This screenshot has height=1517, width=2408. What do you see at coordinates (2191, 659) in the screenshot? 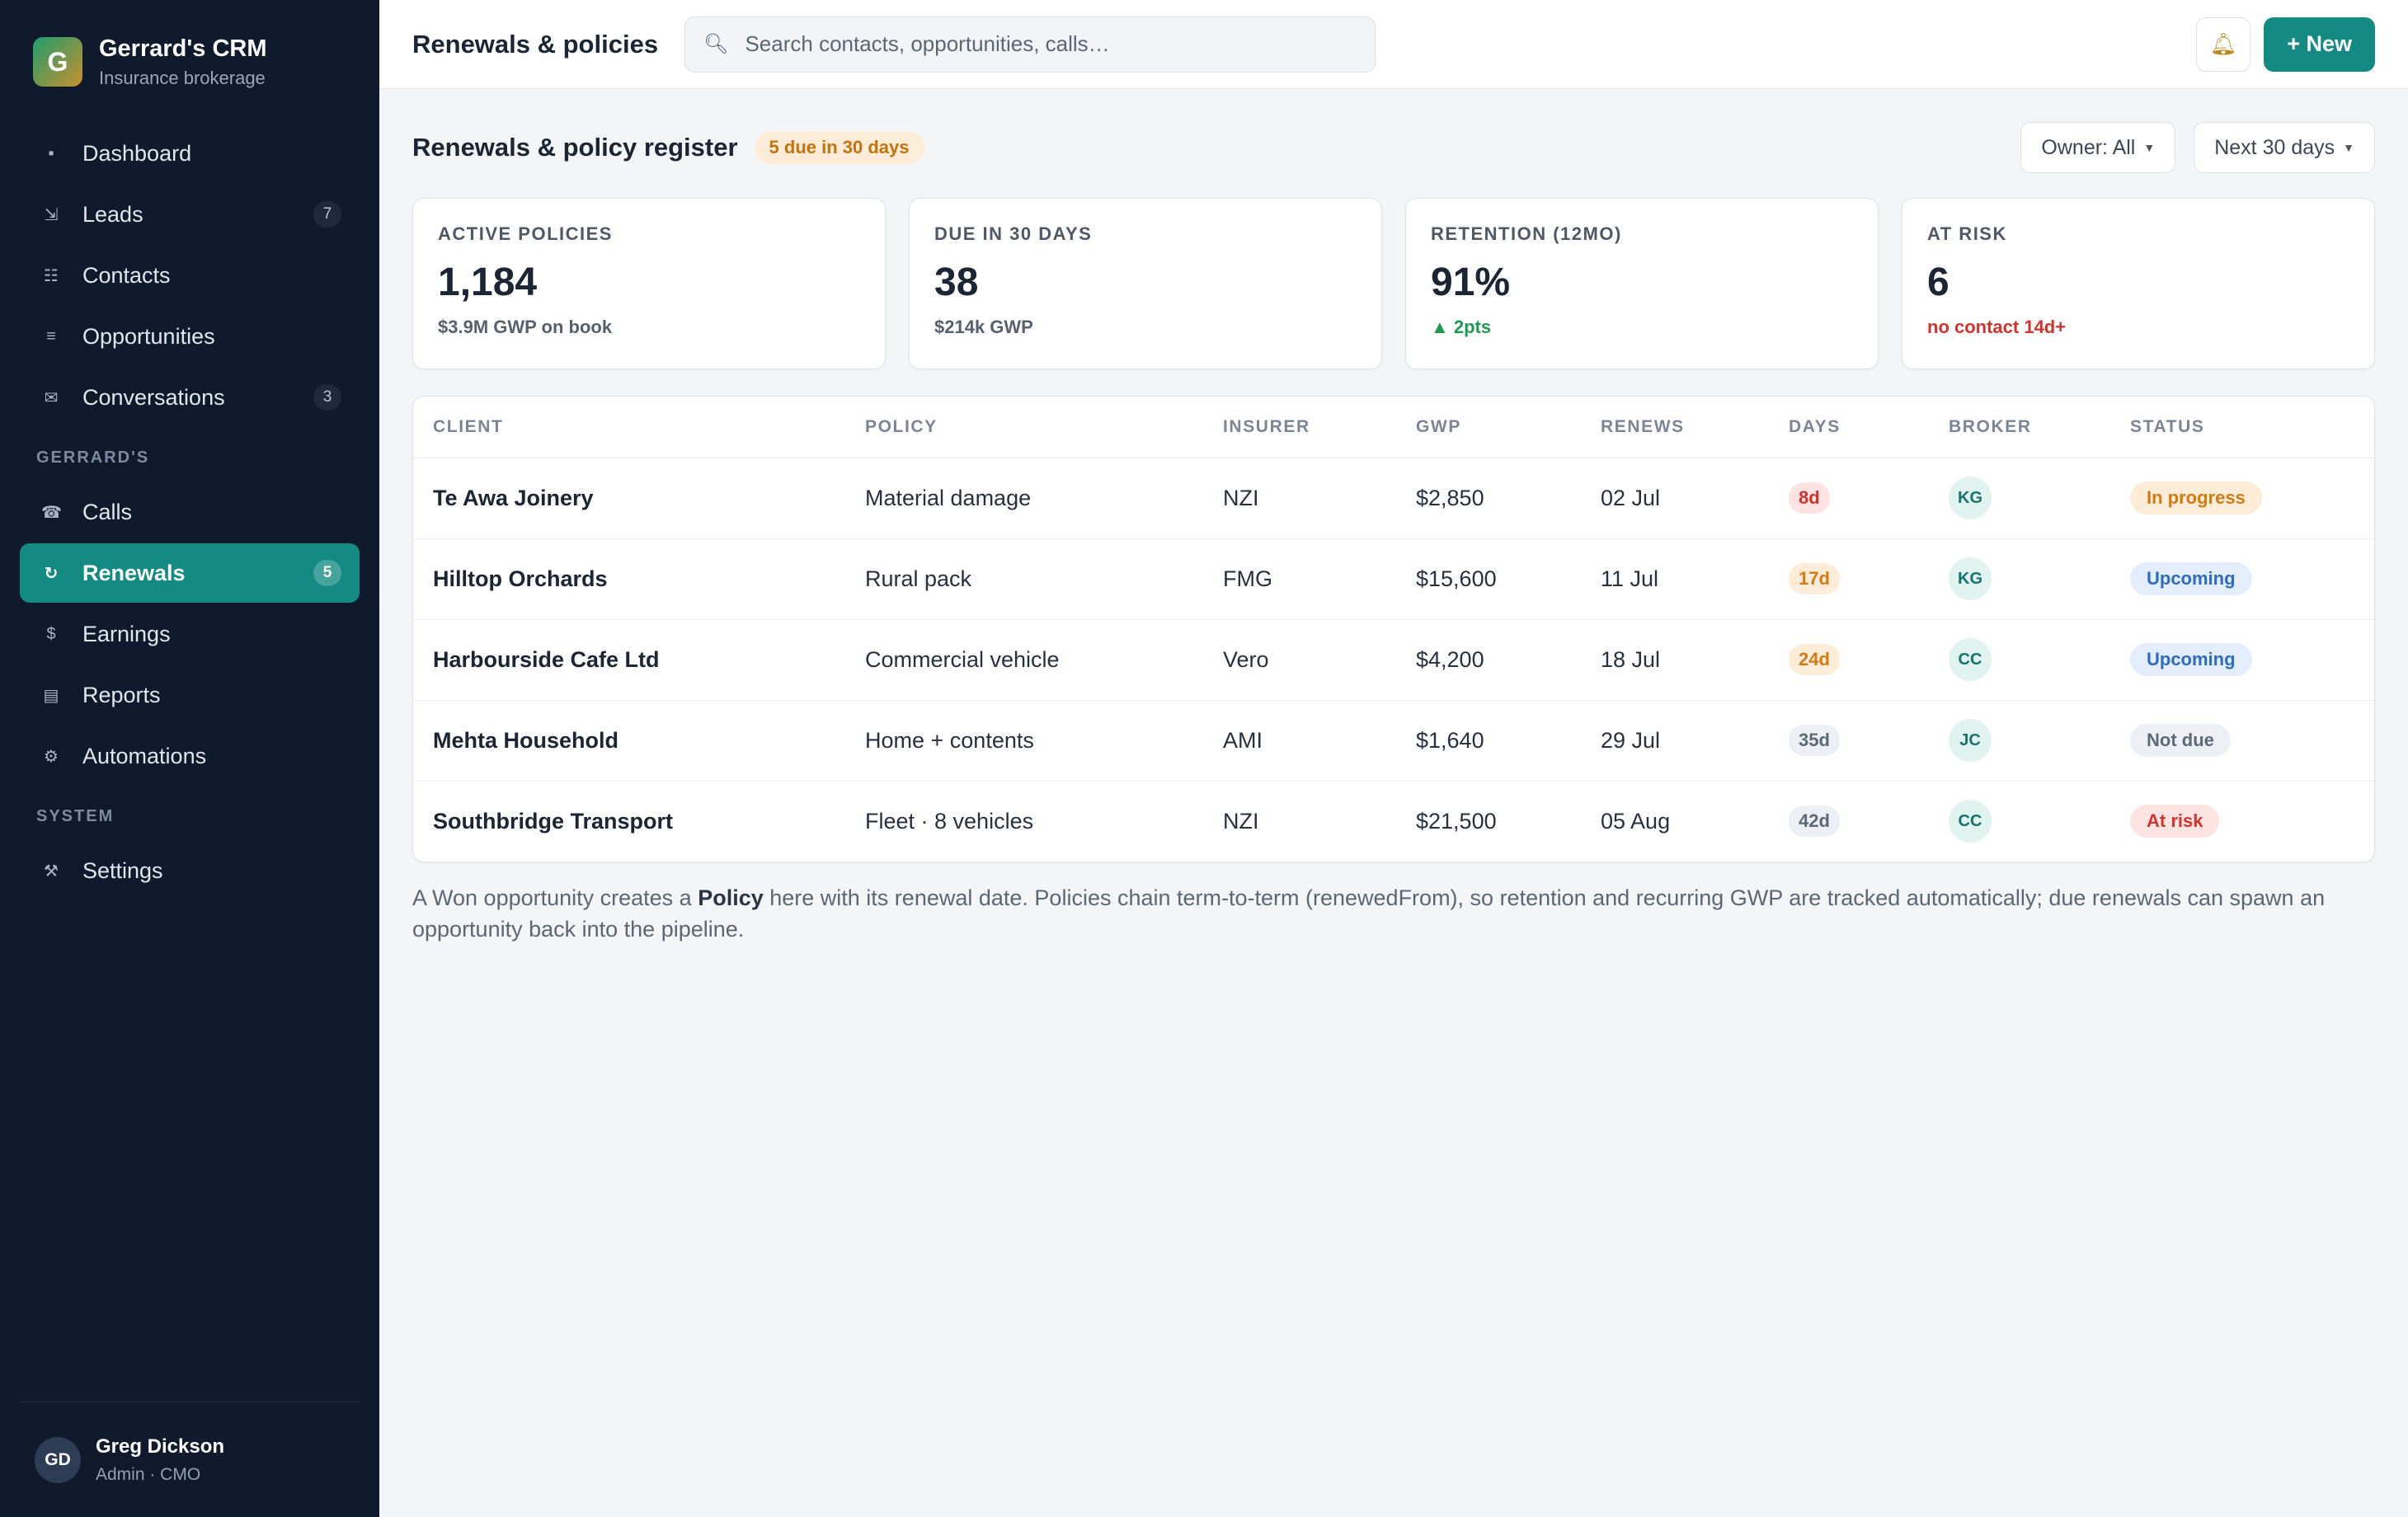
I see `status-badge: Upcoming` at bounding box center [2191, 659].